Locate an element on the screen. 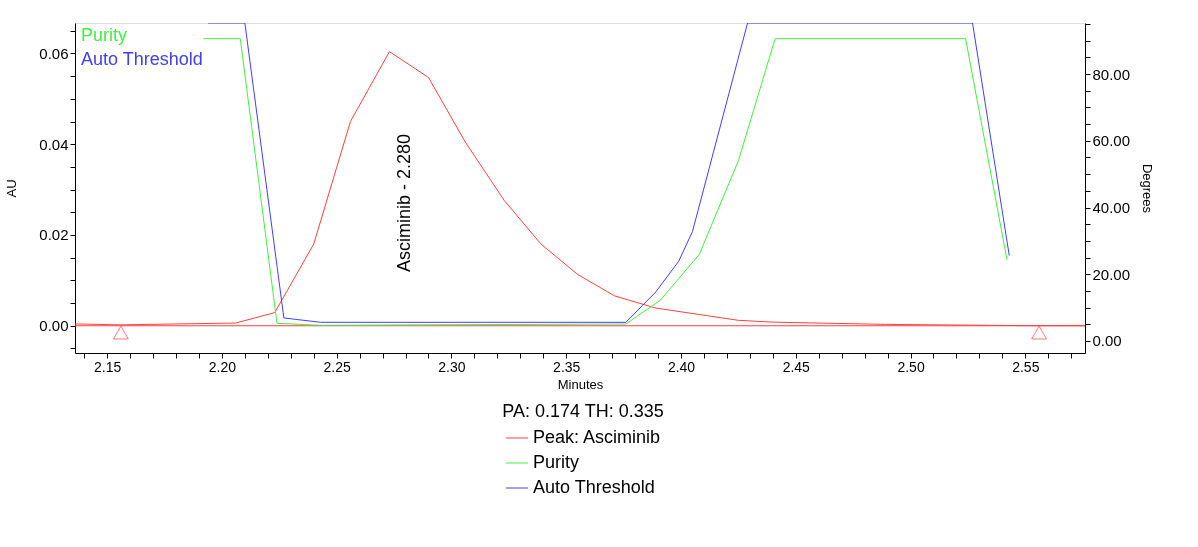  x-tick-label: 2.50 is located at coordinates (911, 366).